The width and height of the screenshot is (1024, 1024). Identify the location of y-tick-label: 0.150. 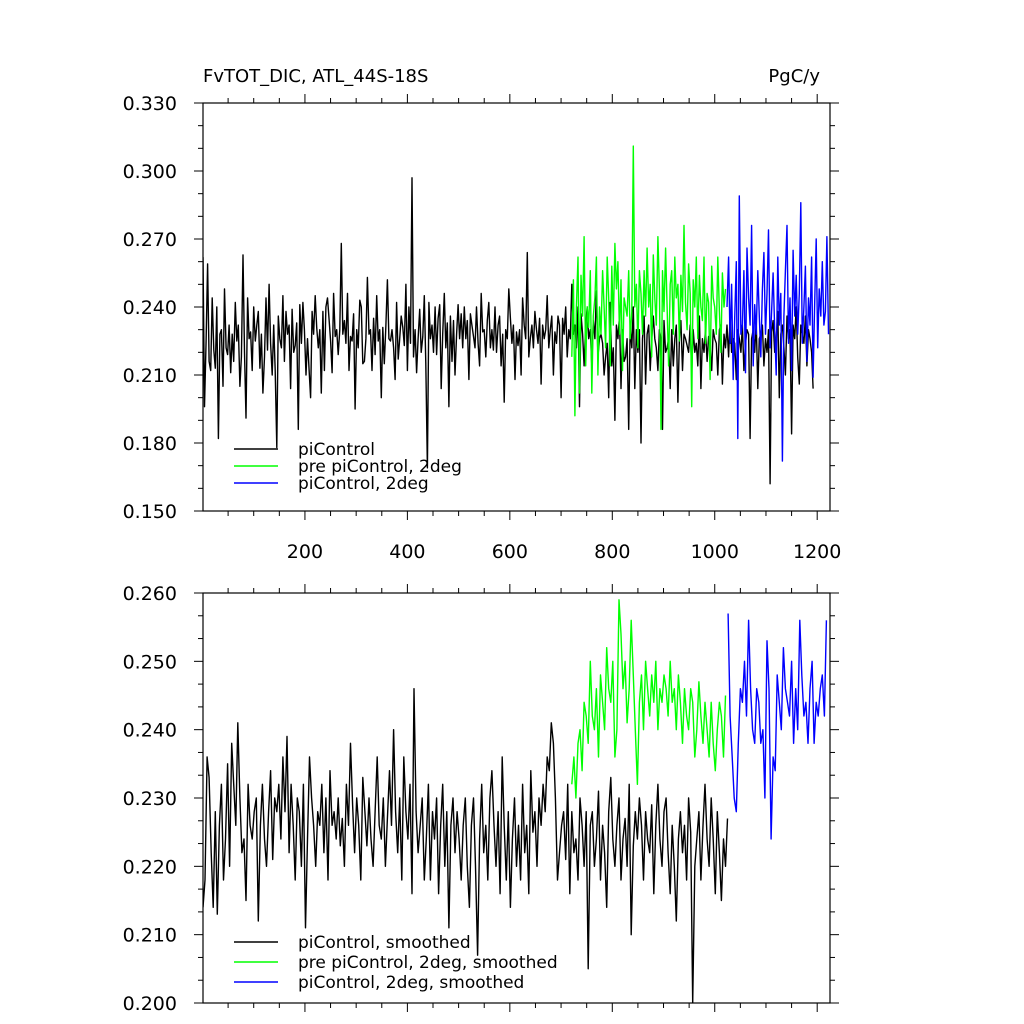
(150, 512).